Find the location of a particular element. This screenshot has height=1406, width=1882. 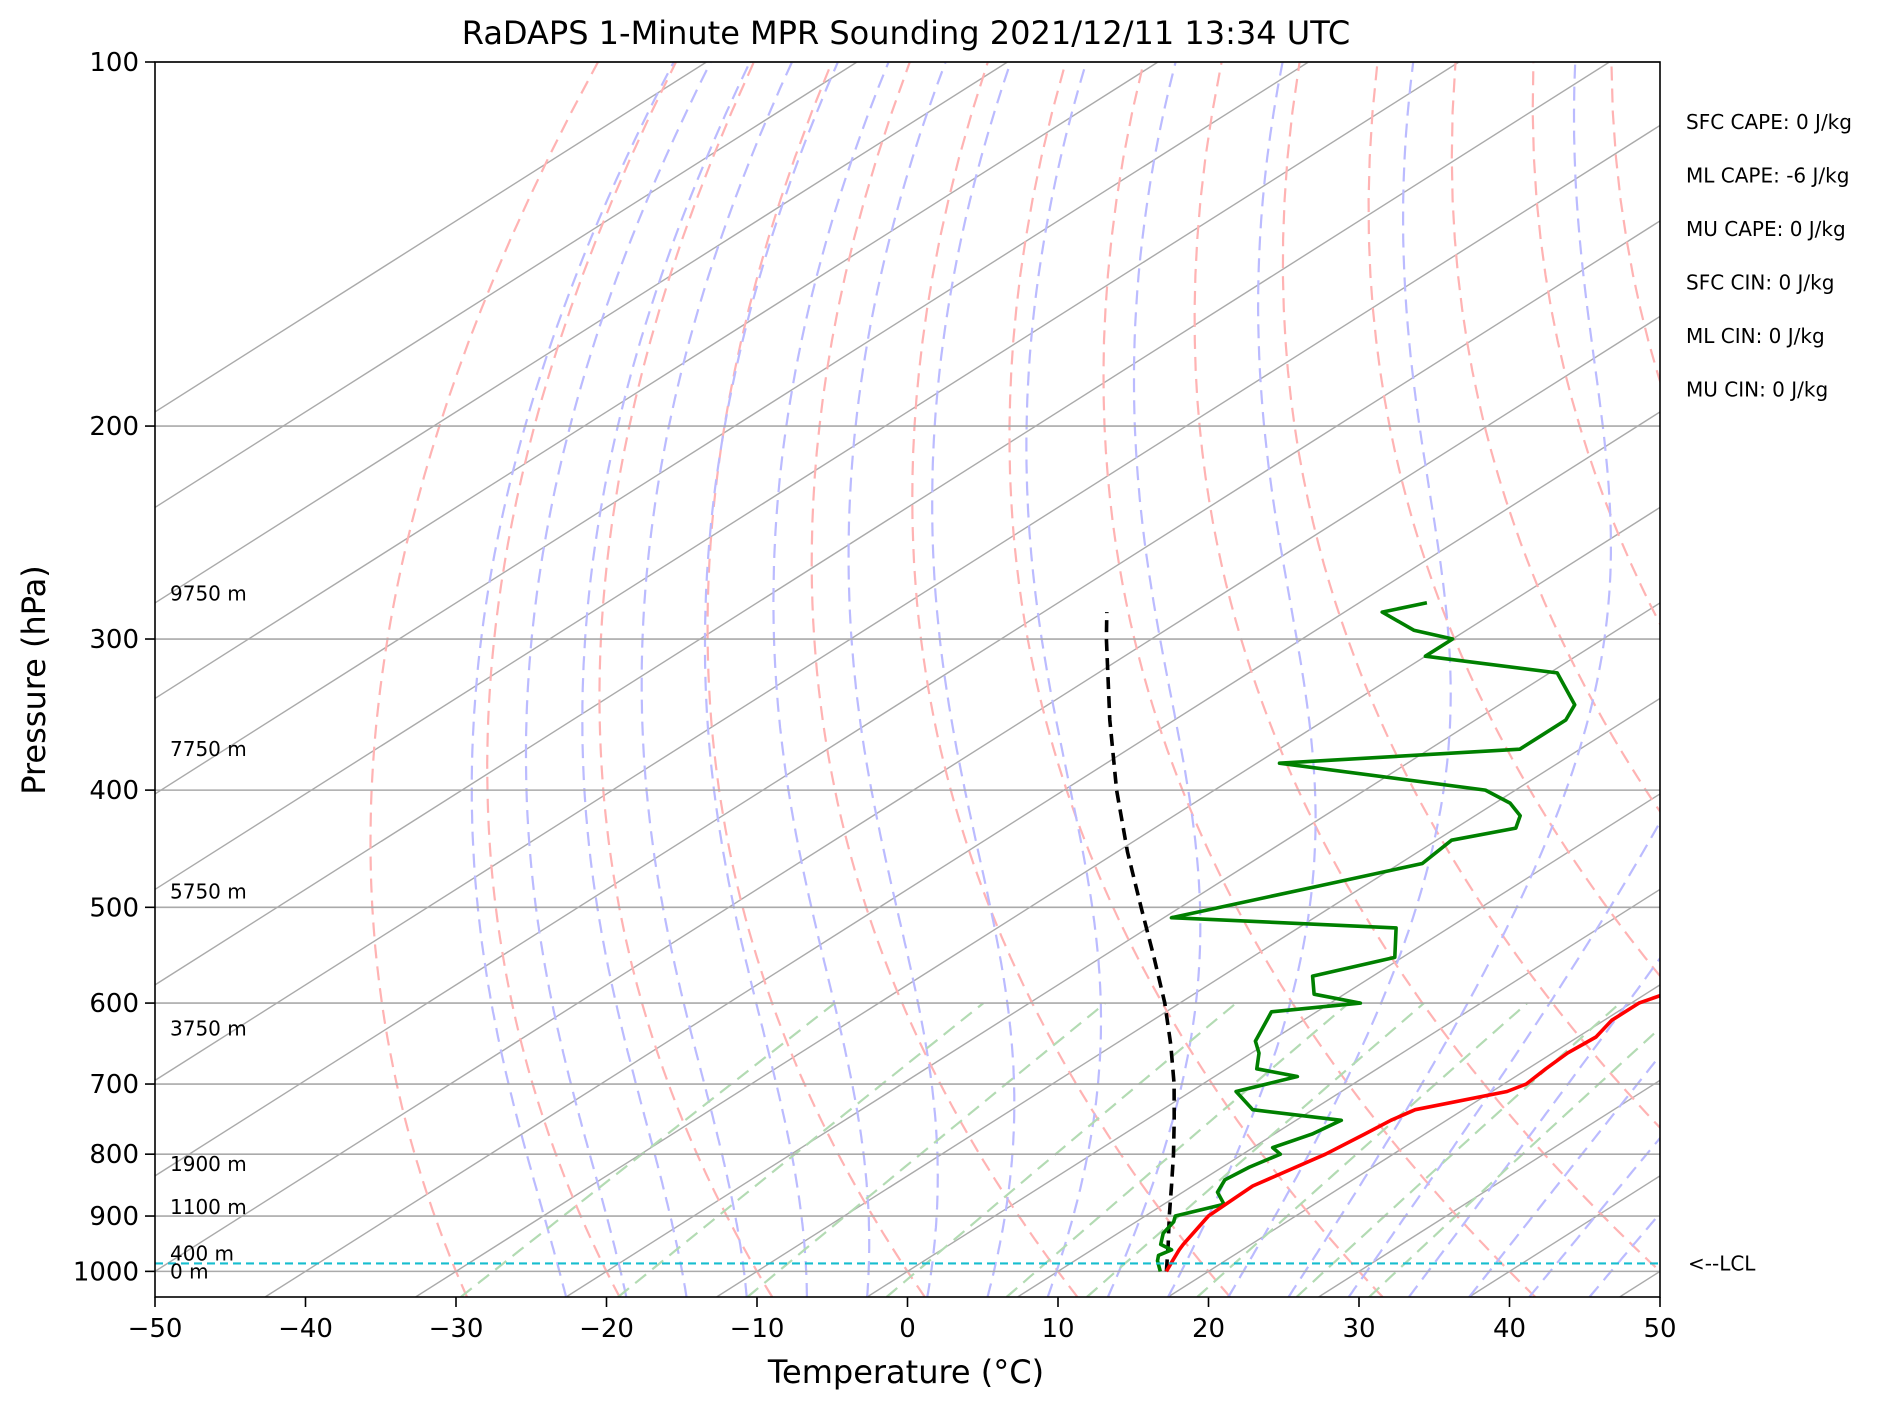

y-tick-label: 200 is located at coordinates (114, 427).